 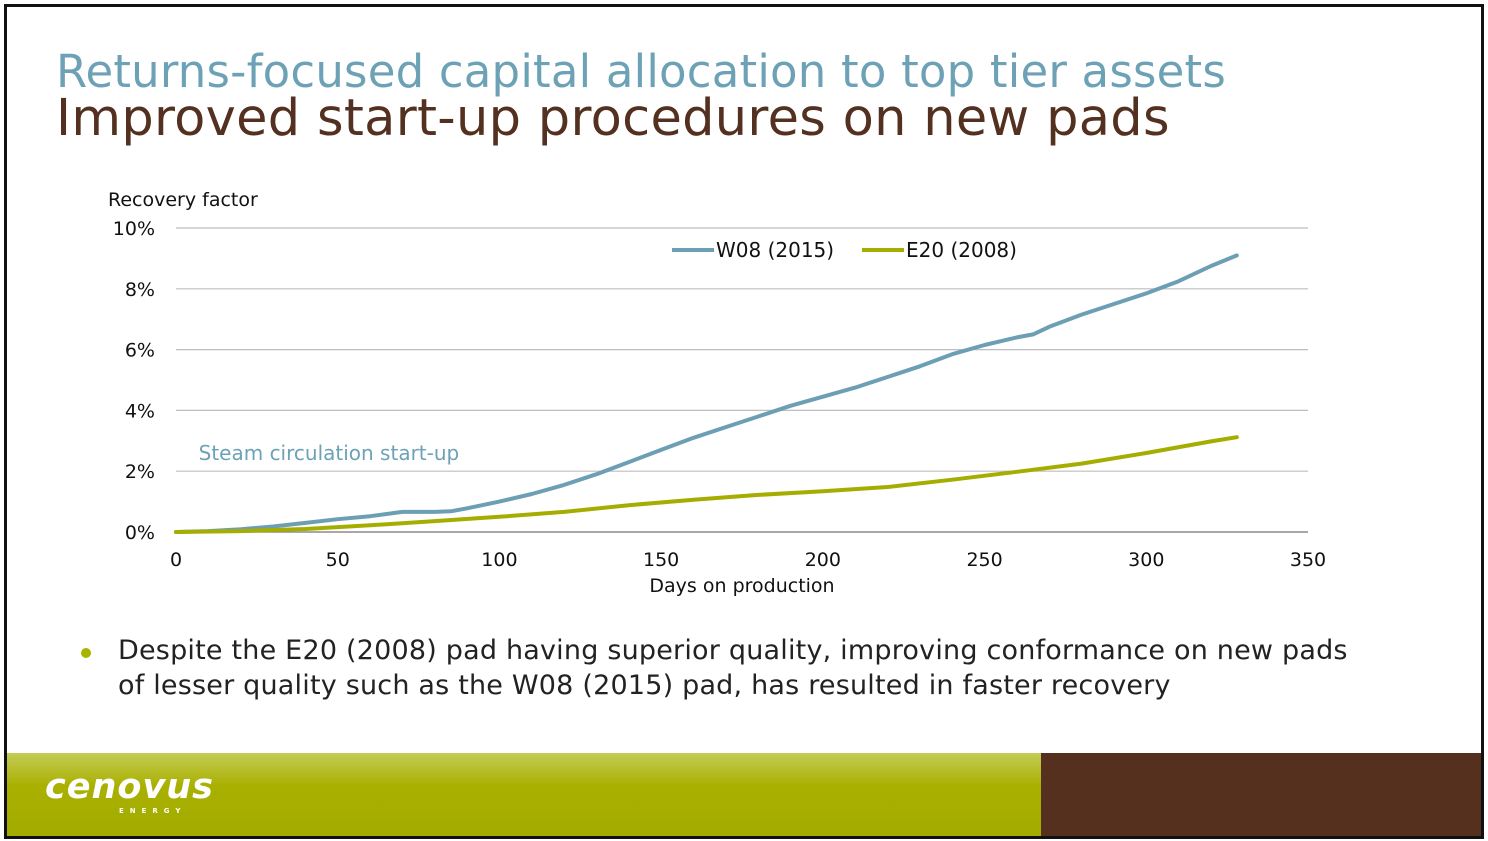 What do you see at coordinates (134, 229) in the screenshot?
I see `y-tick-label: 10%` at bounding box center [134, 229].